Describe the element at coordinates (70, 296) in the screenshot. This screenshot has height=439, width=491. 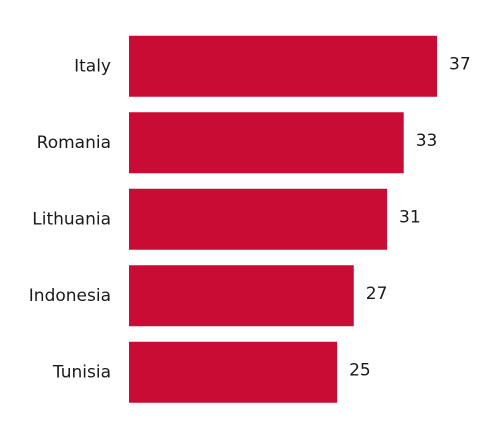
I see `category-label: Indonesia` at that location.